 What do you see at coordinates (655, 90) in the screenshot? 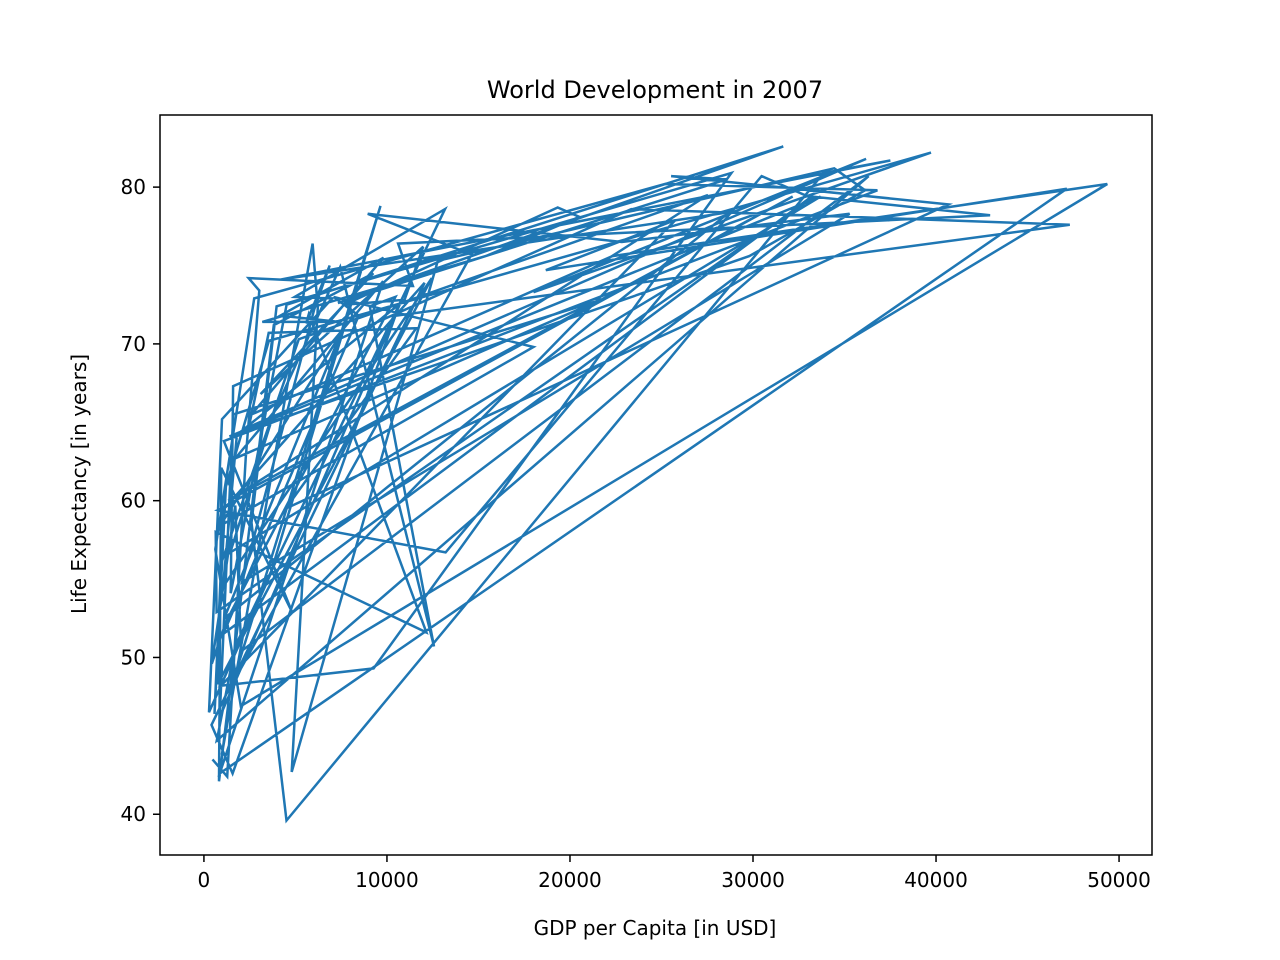
I see `chart-title: World Development in 2007` at bounding box center [655, 90].